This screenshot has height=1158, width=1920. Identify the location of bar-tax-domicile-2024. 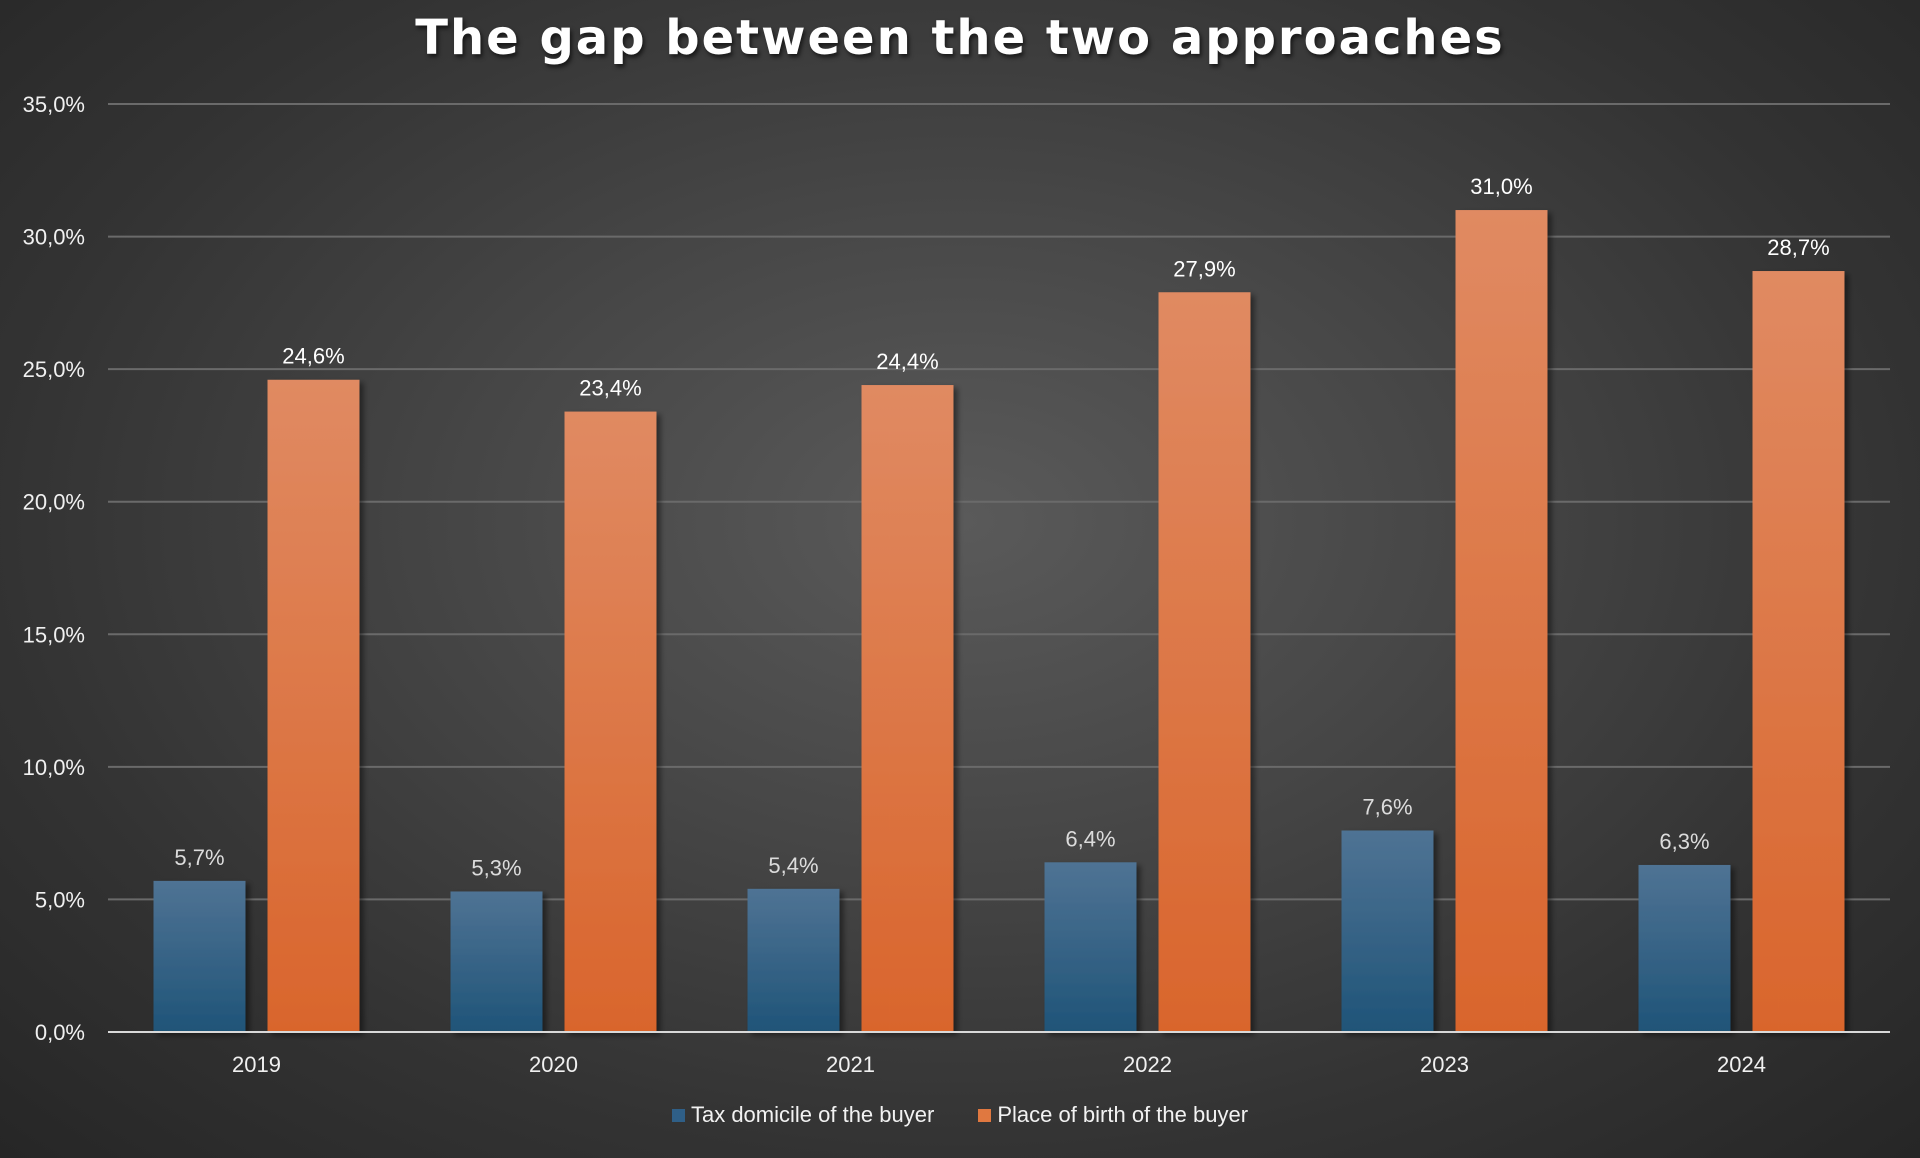
(1684, 948).